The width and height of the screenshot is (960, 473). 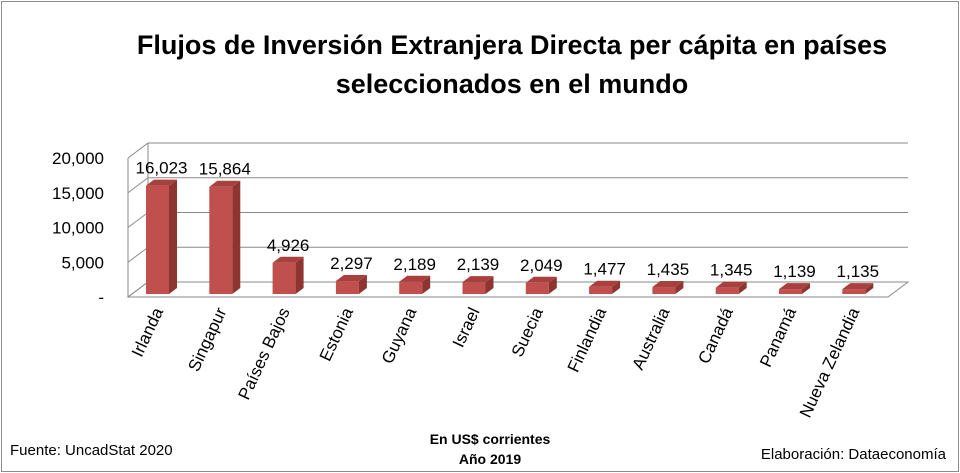 What do you see at coordinates (541, 265) in the screenshot?
I see `bar-value-label: 2,049` at bounding box center [541, 265].